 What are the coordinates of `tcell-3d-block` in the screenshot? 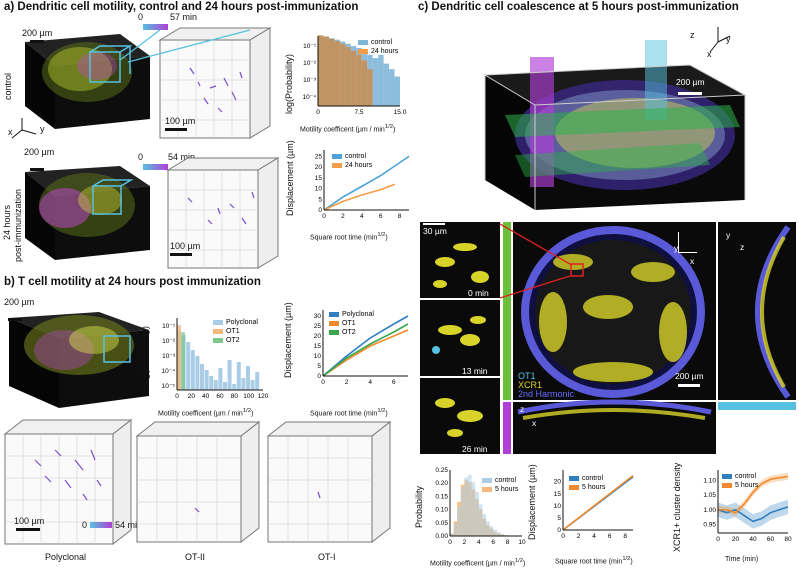 It's located at (79, 357).